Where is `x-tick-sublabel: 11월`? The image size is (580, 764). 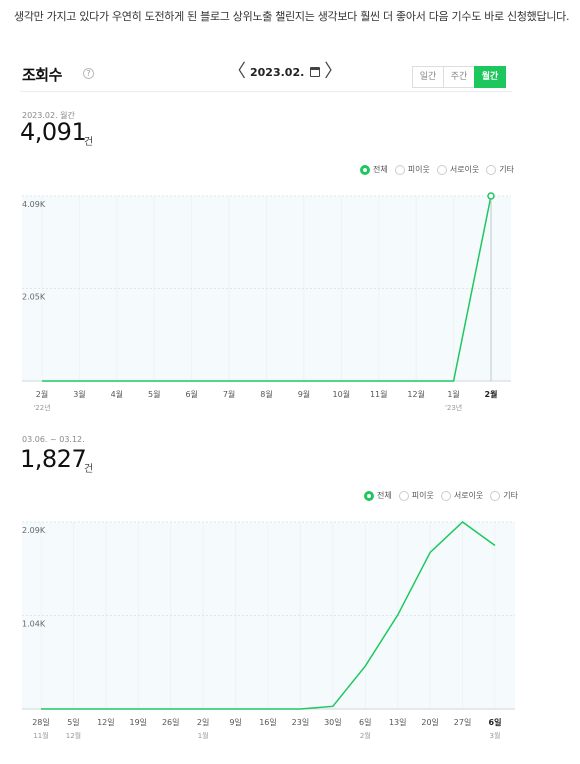 x-tick-sublabel: 11월 is located at coordinates (40, 735).